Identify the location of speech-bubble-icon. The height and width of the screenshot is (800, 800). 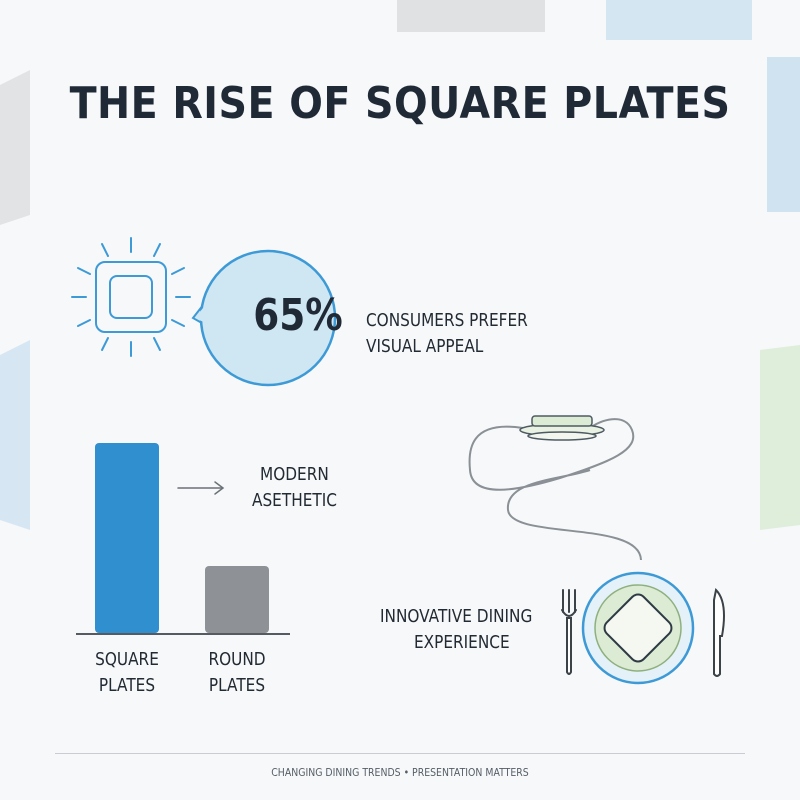
(264, 318).